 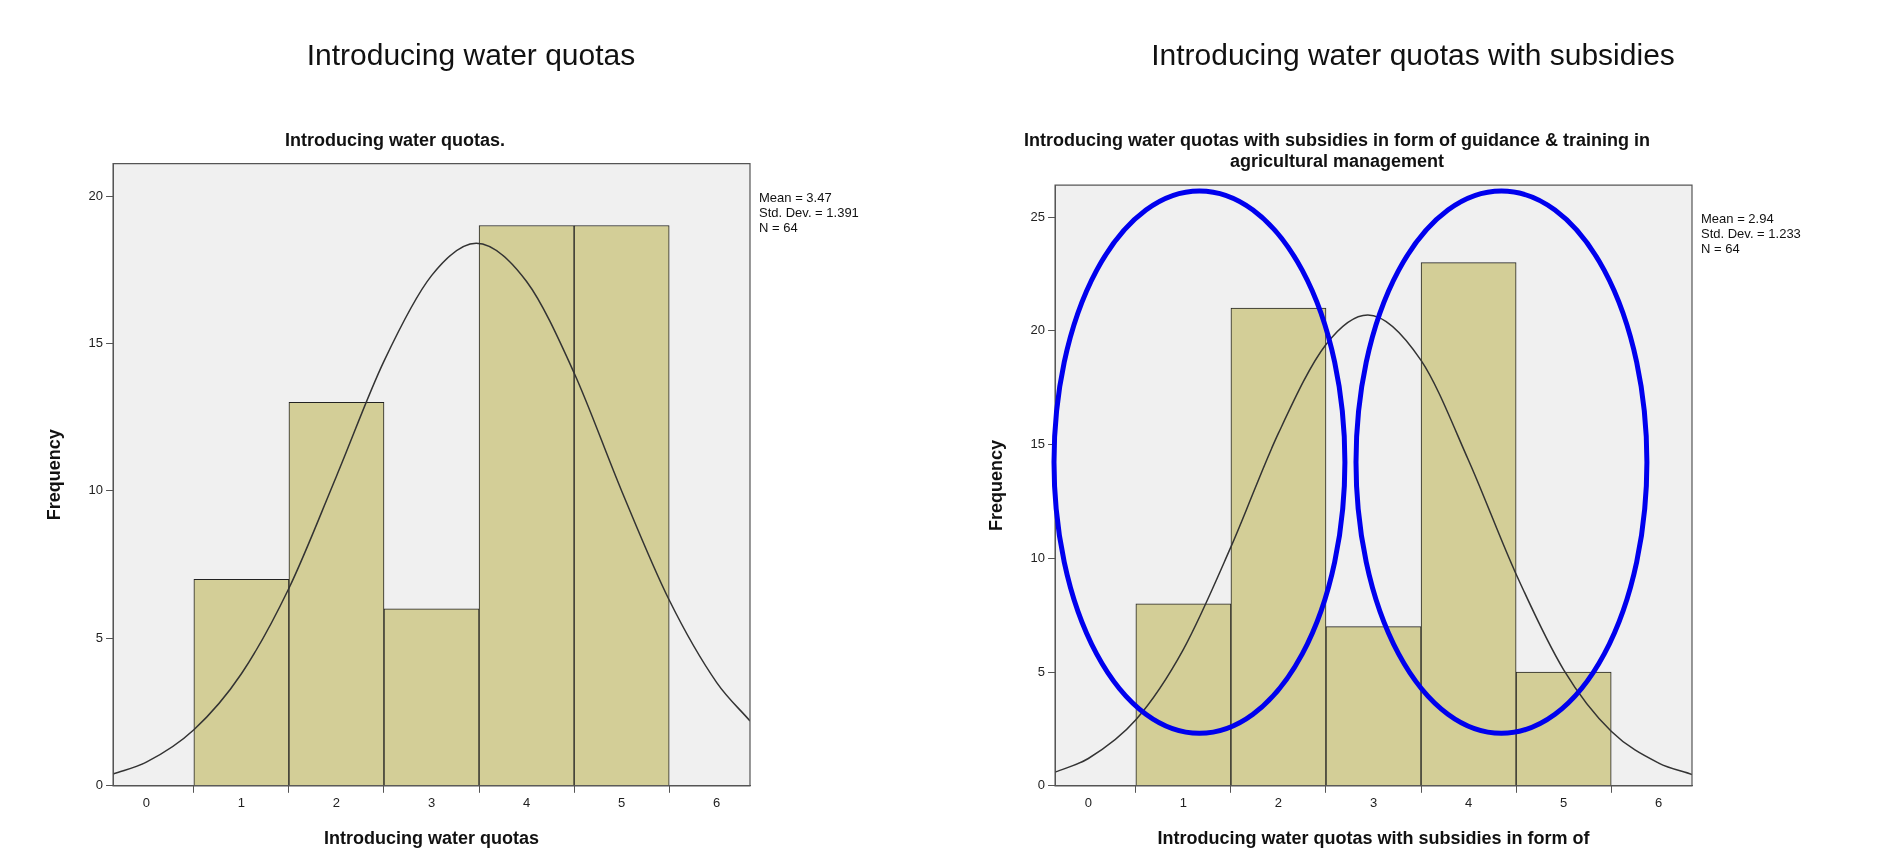 I want to click on chart-title: Introducing water quotas, so click(x=471, y=55).